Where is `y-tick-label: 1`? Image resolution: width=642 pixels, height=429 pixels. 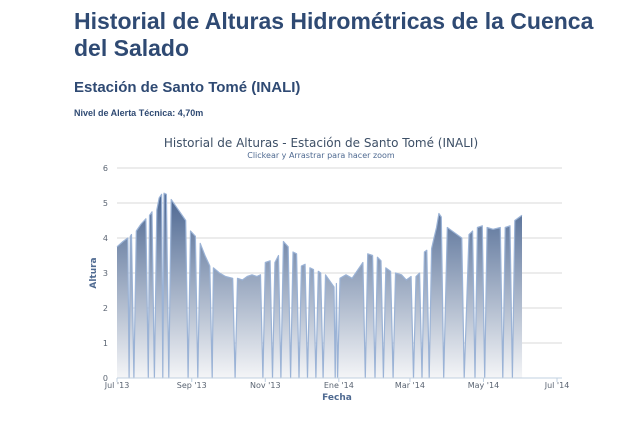
y-tick-label: 1 is located at coordinates (105, 343).